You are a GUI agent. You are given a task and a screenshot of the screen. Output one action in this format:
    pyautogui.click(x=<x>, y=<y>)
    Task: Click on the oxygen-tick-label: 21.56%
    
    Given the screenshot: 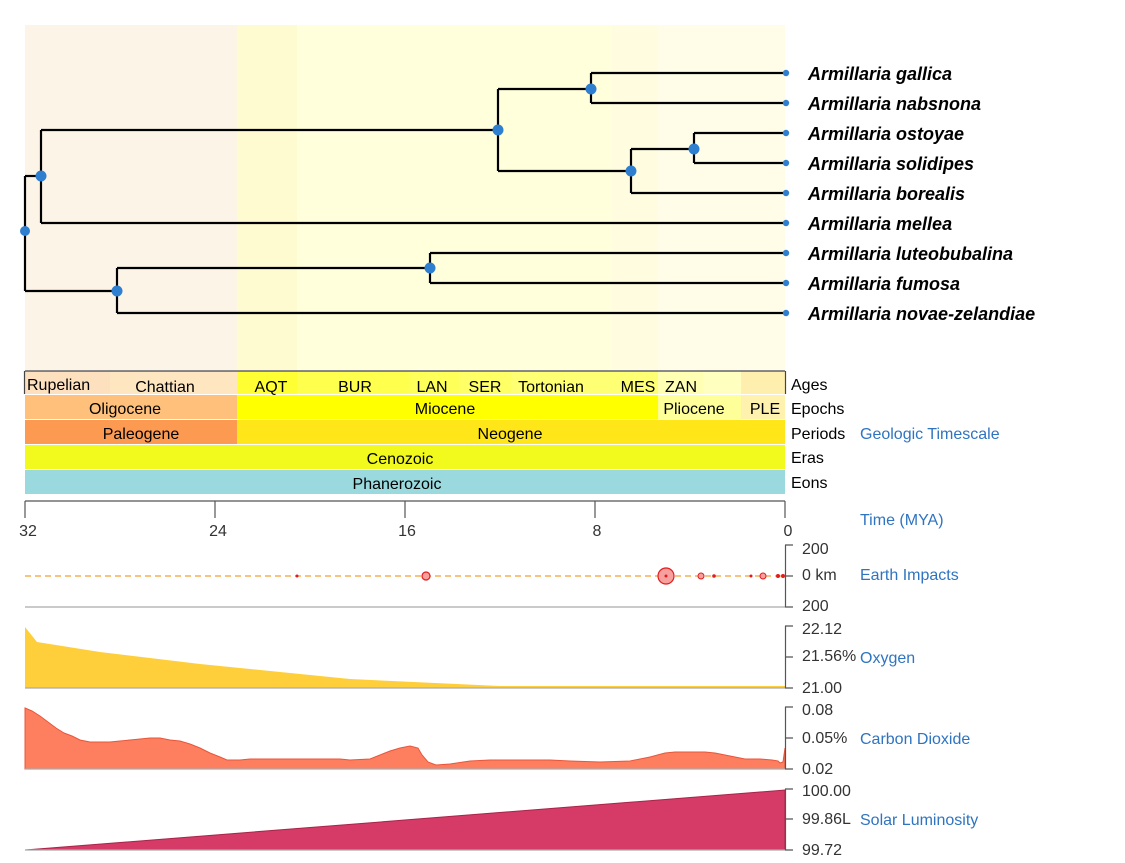 What is the action you would take?
    pyautogui.click(x=829, y=656)
    